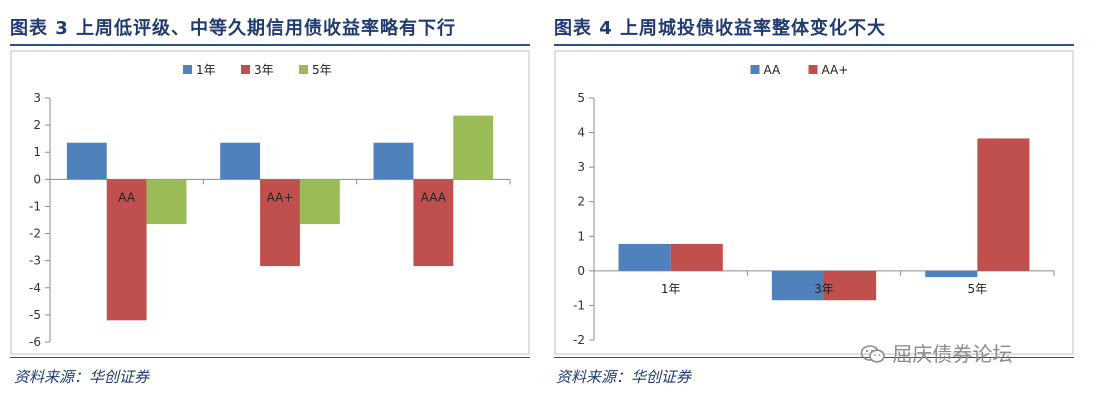  Describe the element at coordinates (720, 28) in the screenshot. I see `figure-4-title: 图表 4 上周城投债收益率整体变化不大` at that location.